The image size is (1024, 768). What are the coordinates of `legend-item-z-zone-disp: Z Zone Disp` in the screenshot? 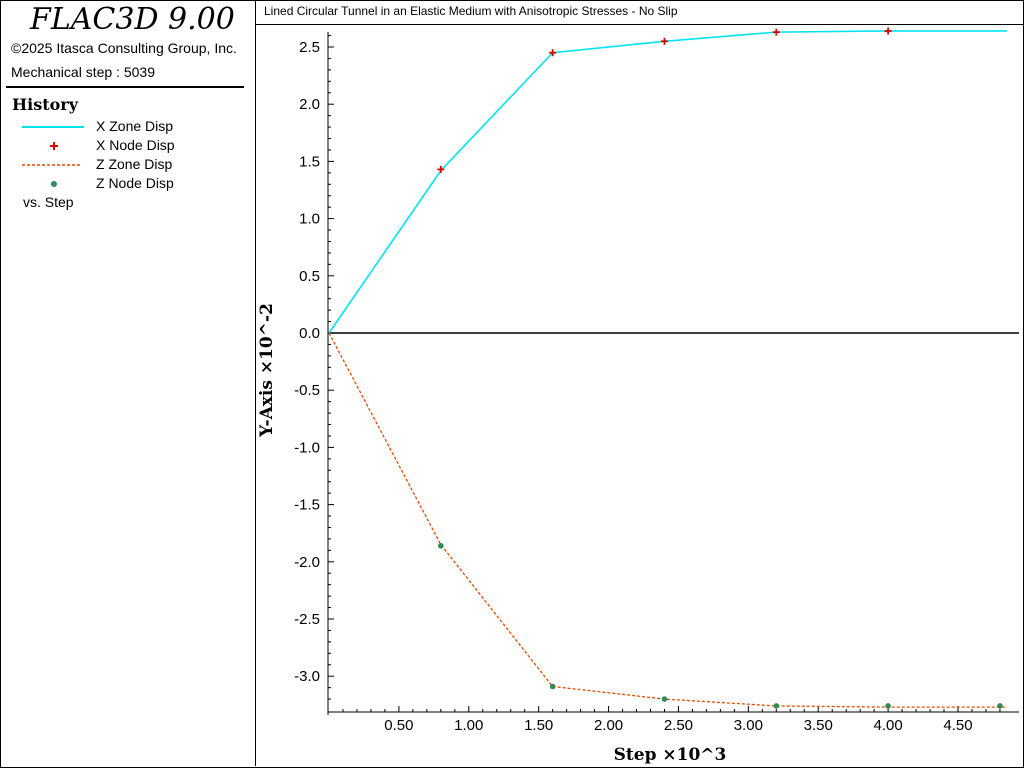 It's located at (125, 165).